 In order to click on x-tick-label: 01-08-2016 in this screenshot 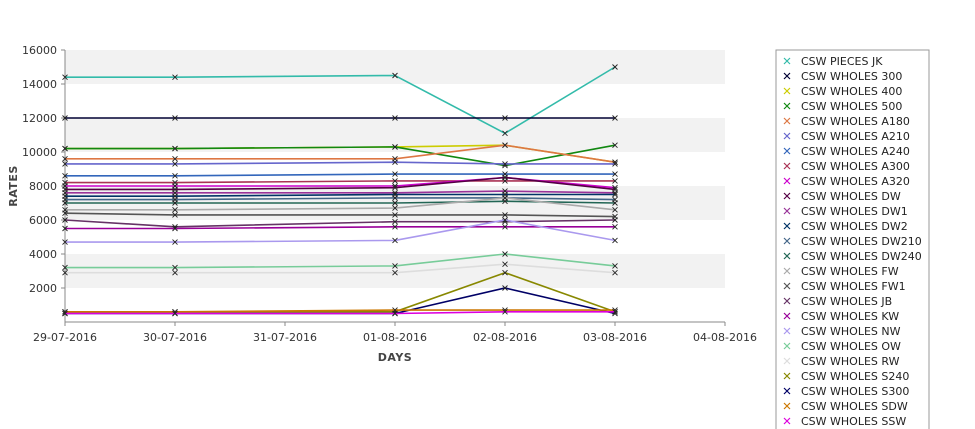, I will do `click(395, 337)`.